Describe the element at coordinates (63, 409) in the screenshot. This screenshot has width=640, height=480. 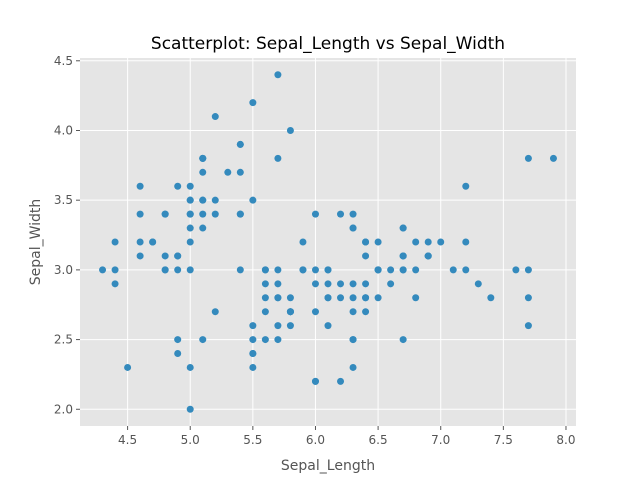
I see `y-tick-label: 2.0` at that location.